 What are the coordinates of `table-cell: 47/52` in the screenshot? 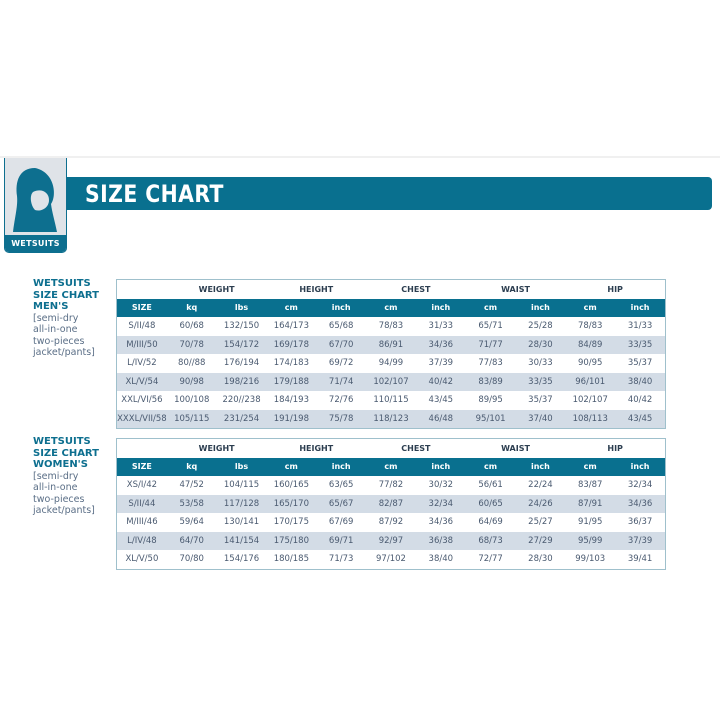 It's located at (191, 485).